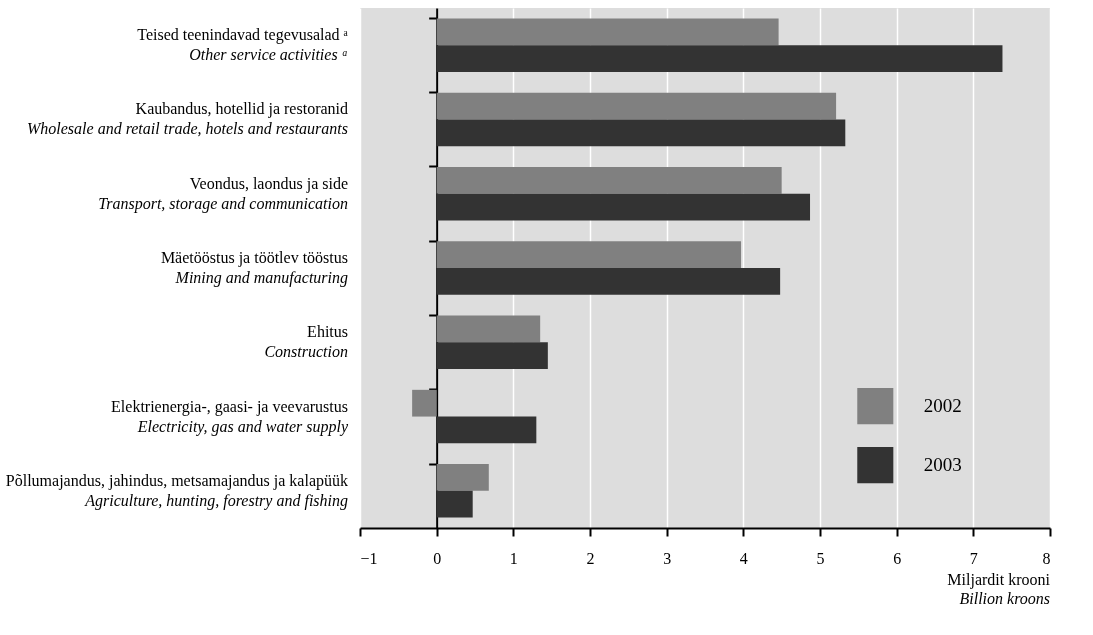  I want to click on x-tick-label: 6, so click(897, 558).